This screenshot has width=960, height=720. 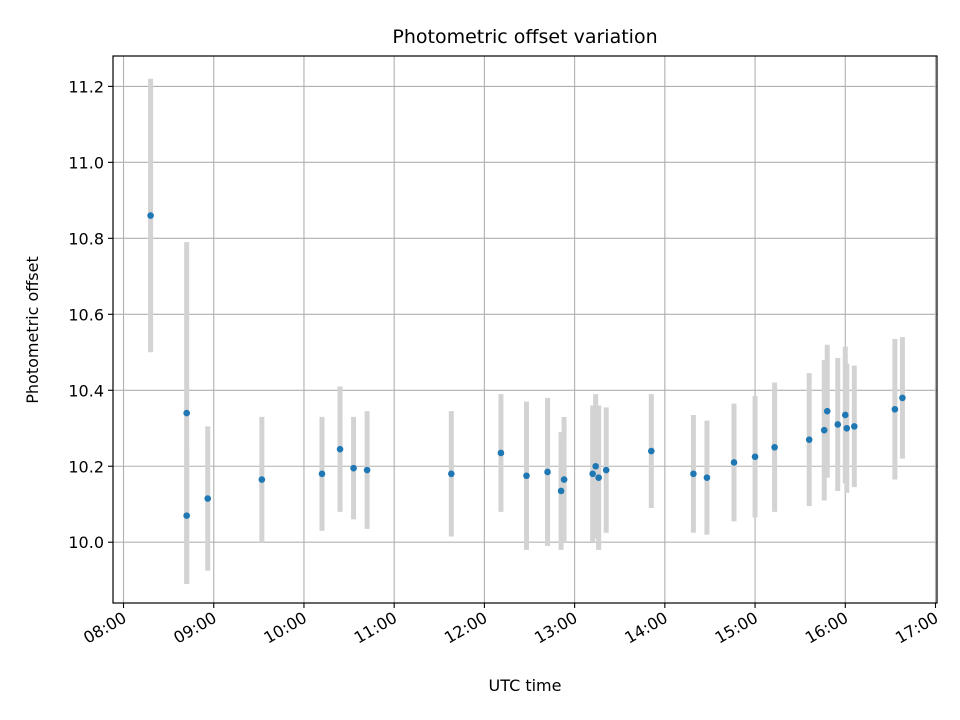 What do you see at coordinates (525, 685) in the screenshot?
I see `x-axis-label: UTC time` at bounding box center [525, 685].